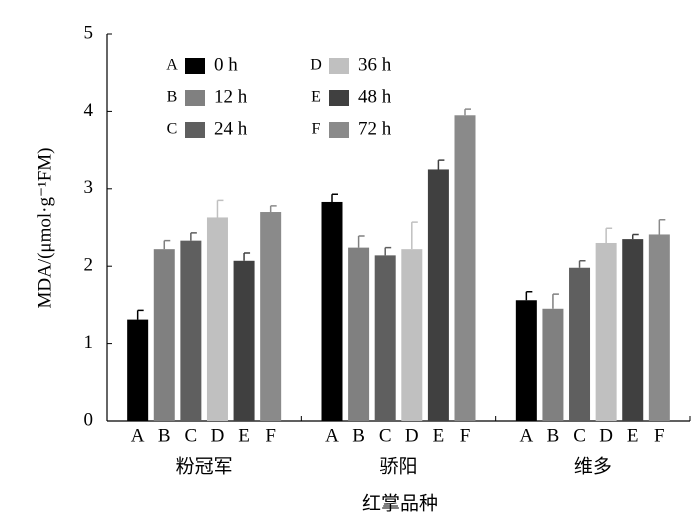 Image resolution: width=700 pixels, height=522 pixels. I want to click on legend-letter: D, so click(316, 65).